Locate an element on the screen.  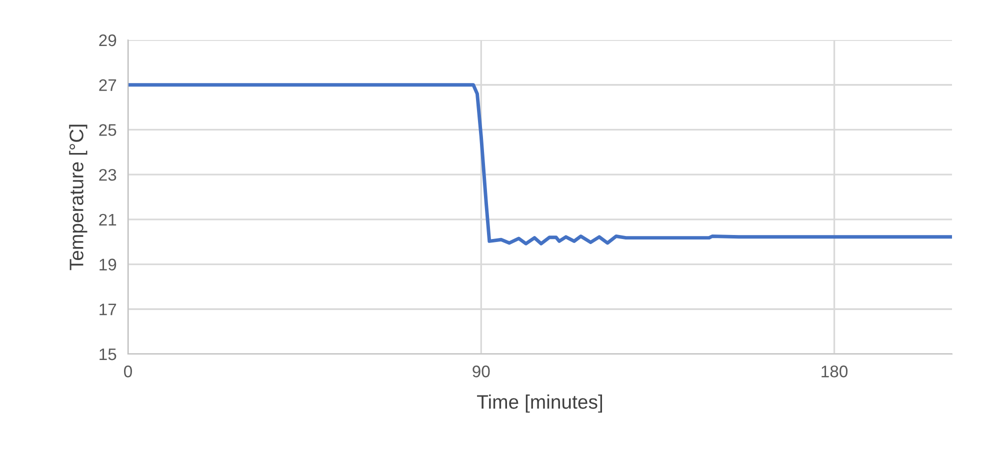
y-tick-label: 21 is located at coordinates (107, 220).